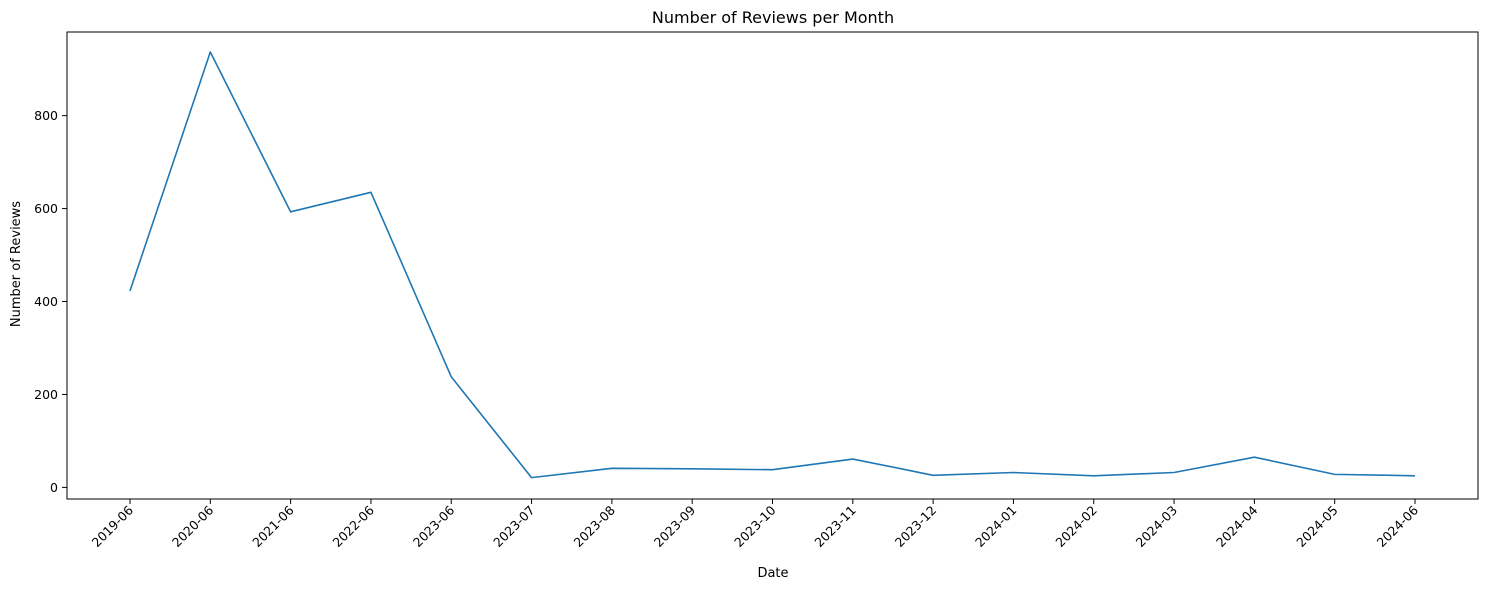  Describe the element at coordinates (434, 526) in the screenshot. I see `x-tick-label-2023-06: 2023-06` at that location.